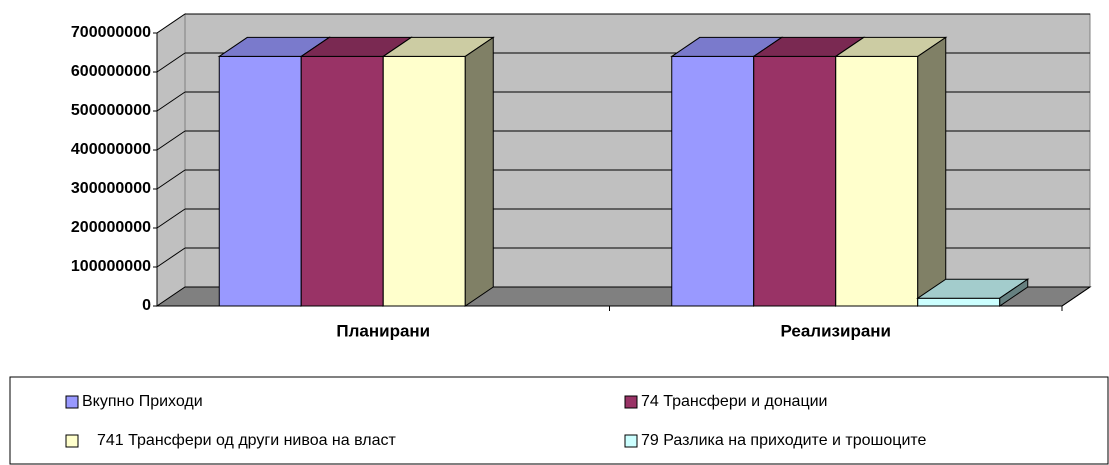  What do you see at coordinates (111, 188) in the screenshot?
I see `y-tick-label: 300000000` at bounding box center [111, 188].